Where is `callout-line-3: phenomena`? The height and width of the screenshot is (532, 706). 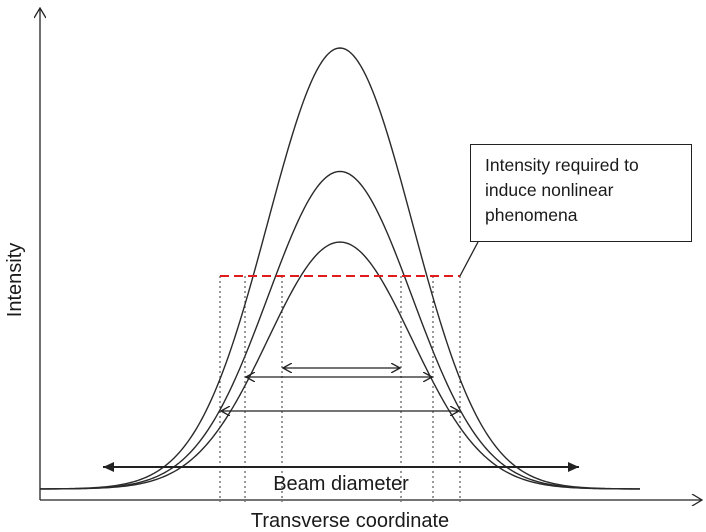
callout-line-3: phenomena is located at coordinates (531, 215).